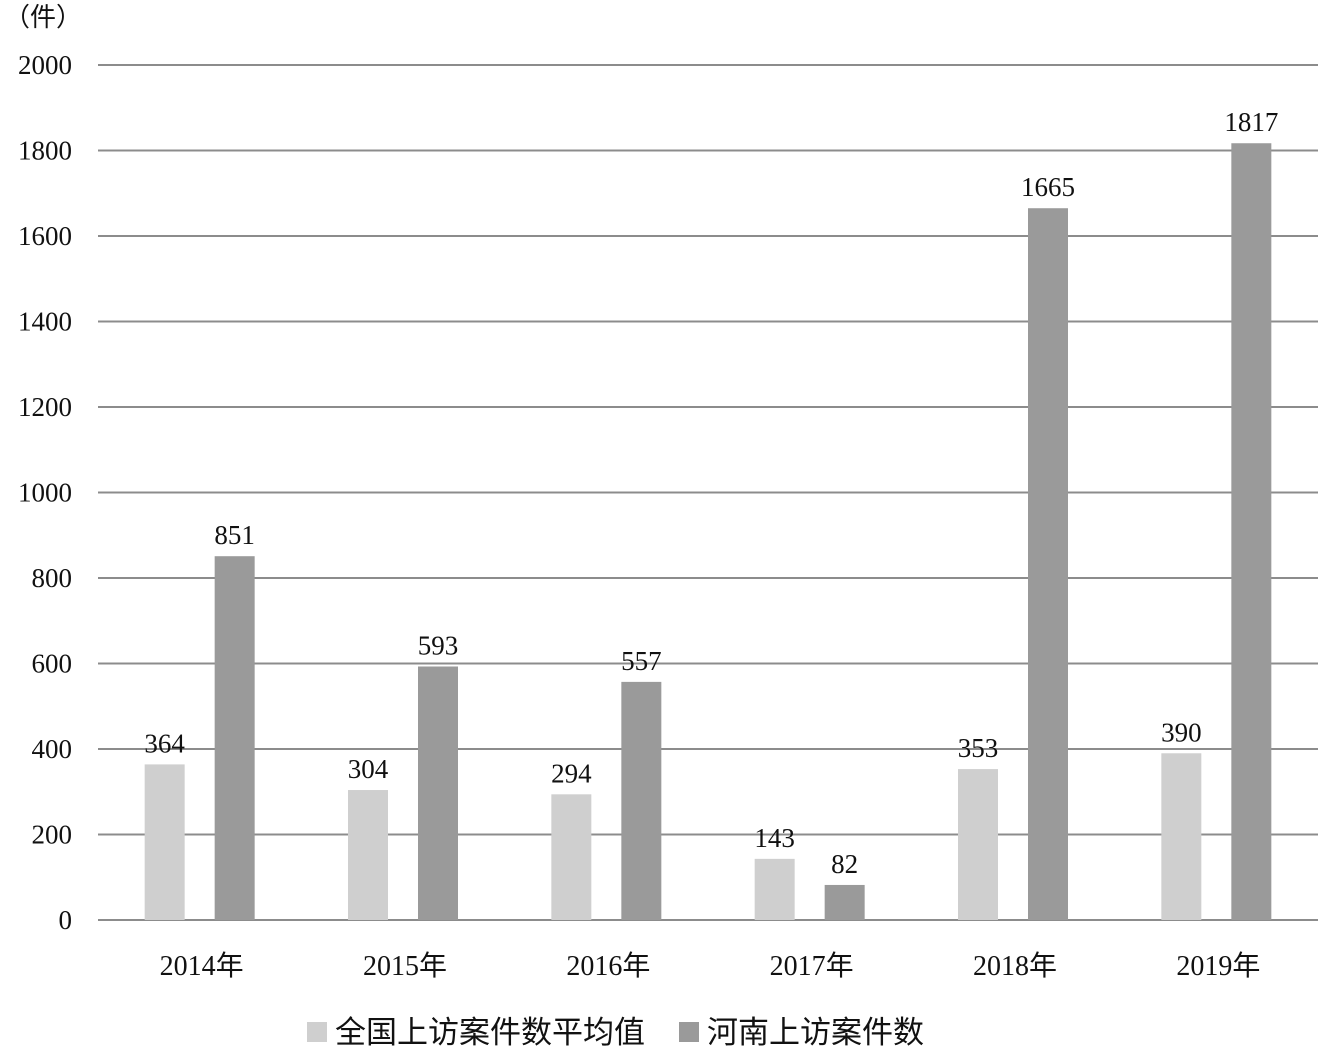  What do you see at coordinates (1048, 564) in the screenshot?
I see `bar-henan-2018年` at bounding box center [1048, 564].